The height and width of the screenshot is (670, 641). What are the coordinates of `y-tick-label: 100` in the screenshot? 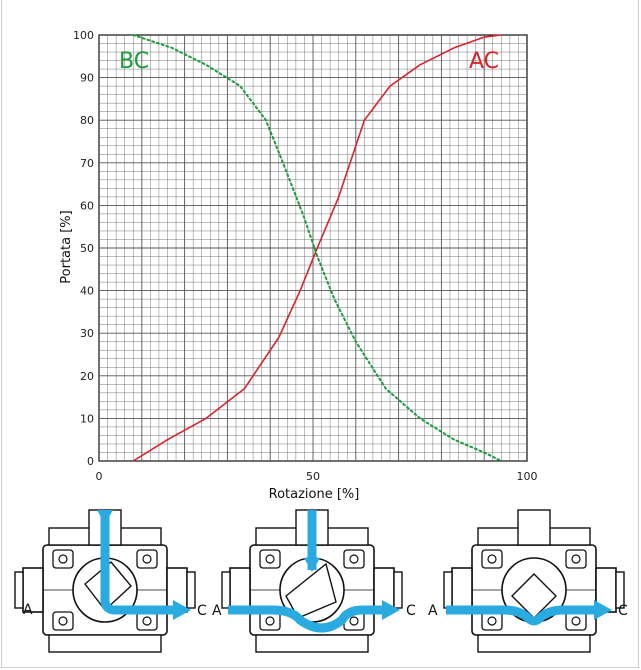 It's located at (83, 35).